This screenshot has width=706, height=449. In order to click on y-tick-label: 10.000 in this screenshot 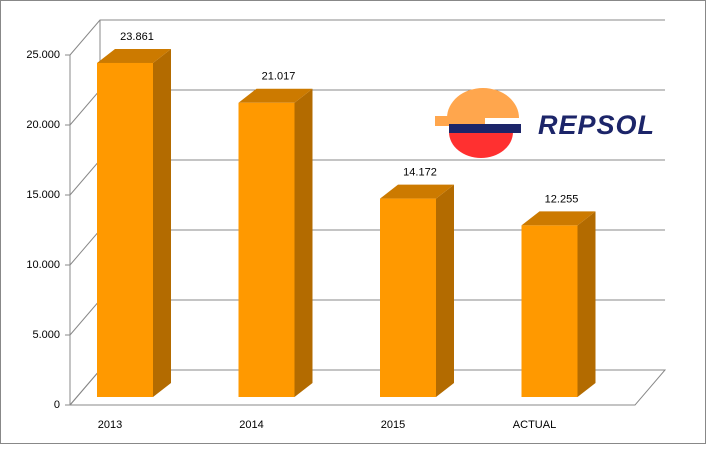, I will do `click(43, 265)`.